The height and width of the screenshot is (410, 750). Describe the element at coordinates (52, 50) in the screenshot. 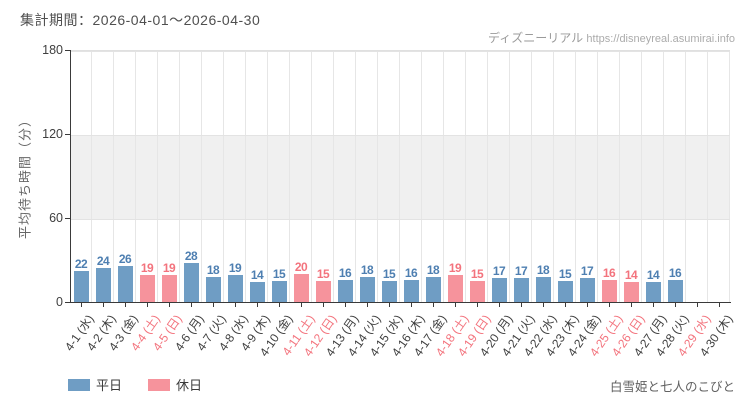

I see `y-tick-label: 180` at that location.